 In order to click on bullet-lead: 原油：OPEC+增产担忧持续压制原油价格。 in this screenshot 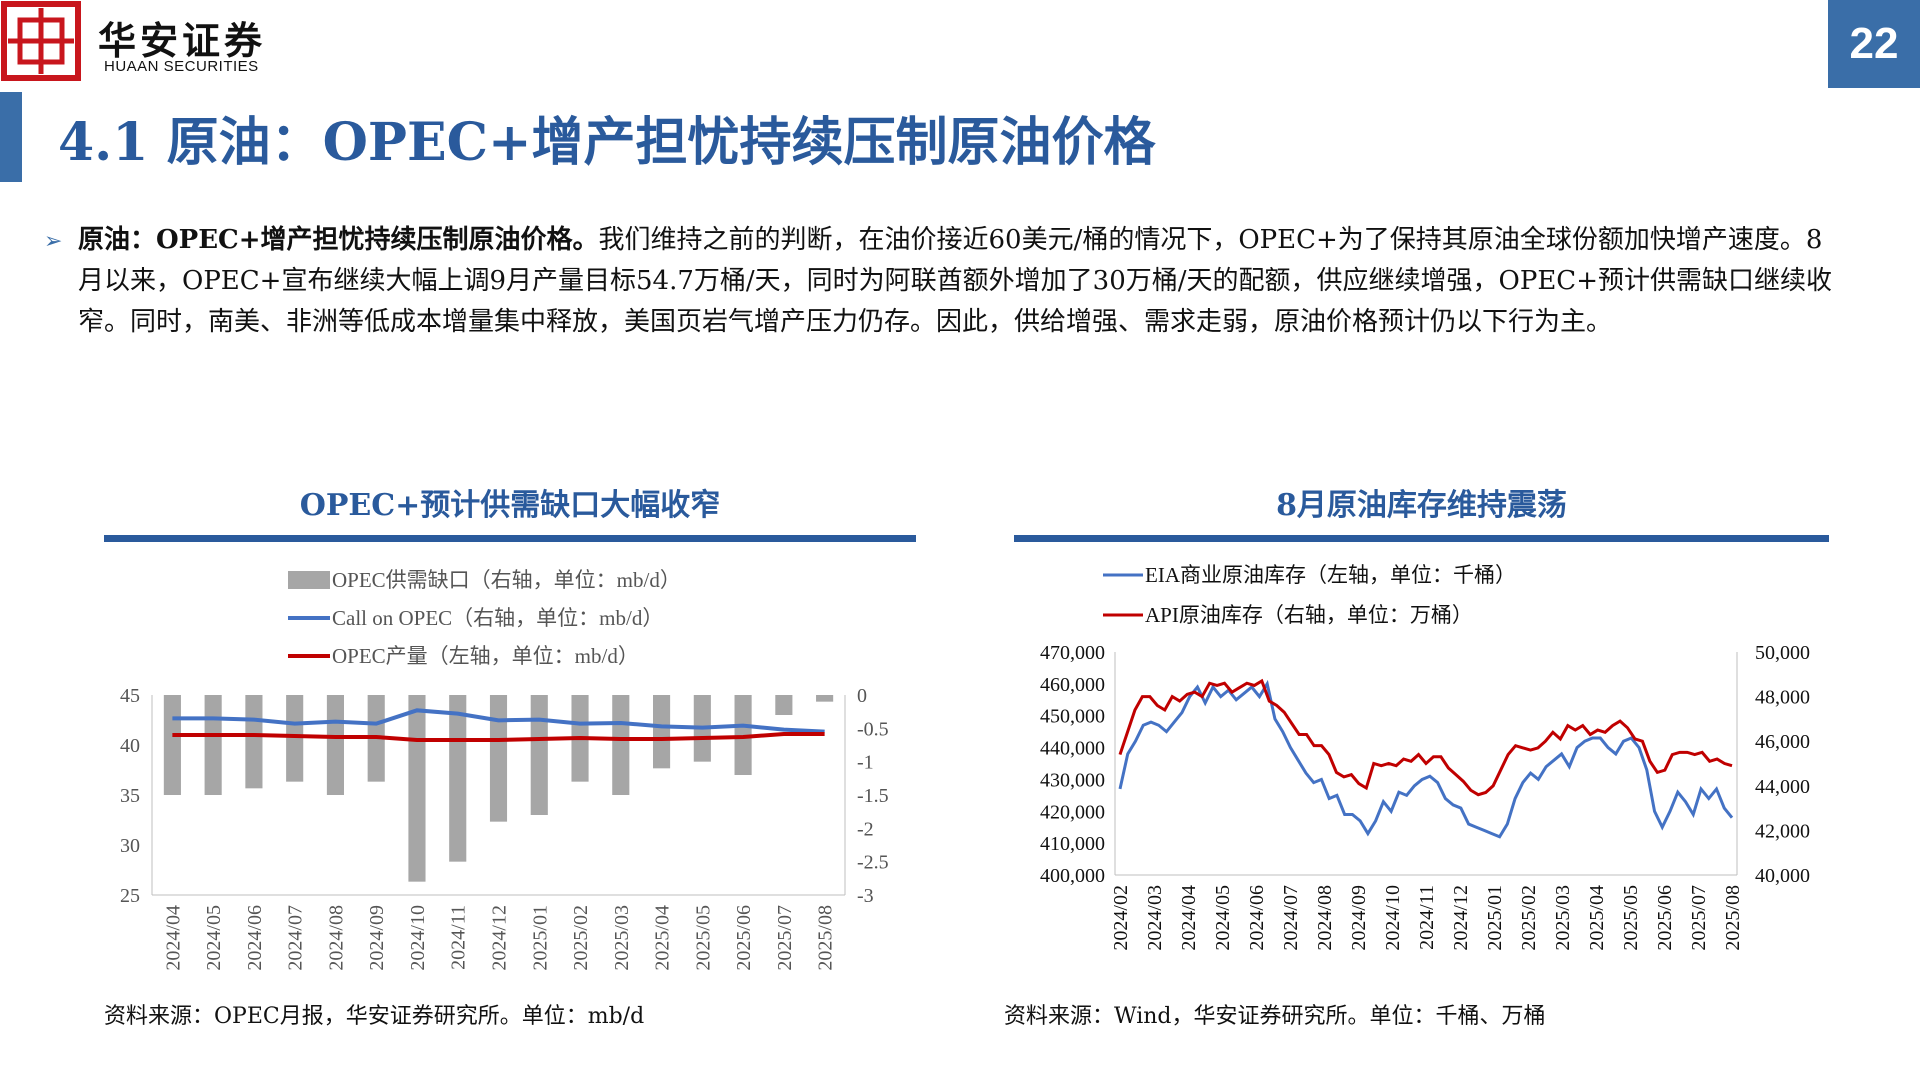, I will do `click(338, 240)`.